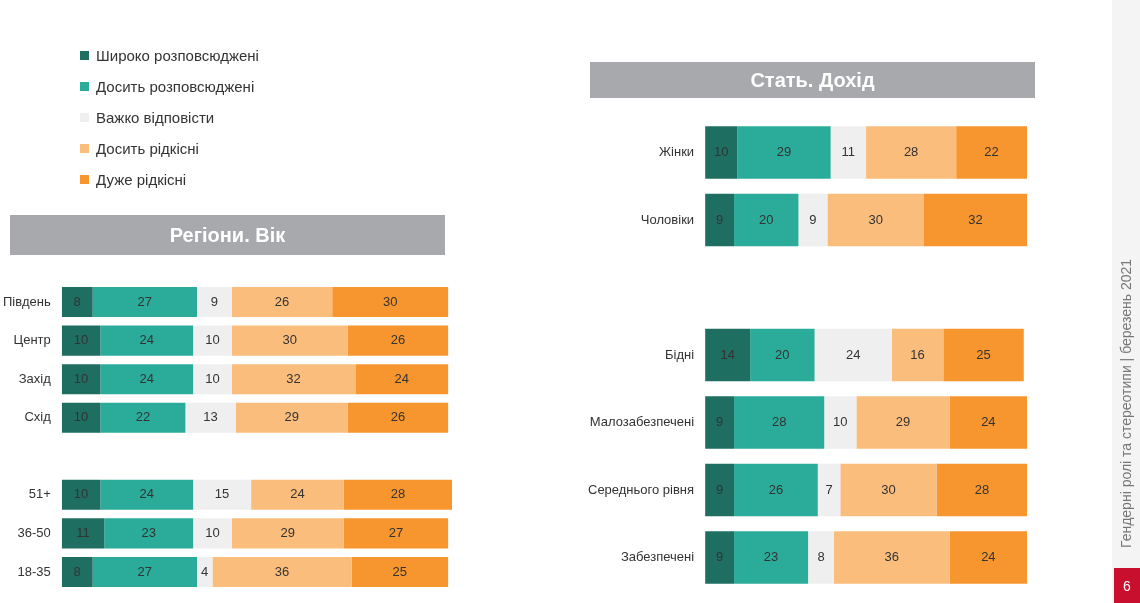  I want to click on y-tick-label: Жінки, so click(677, 152).